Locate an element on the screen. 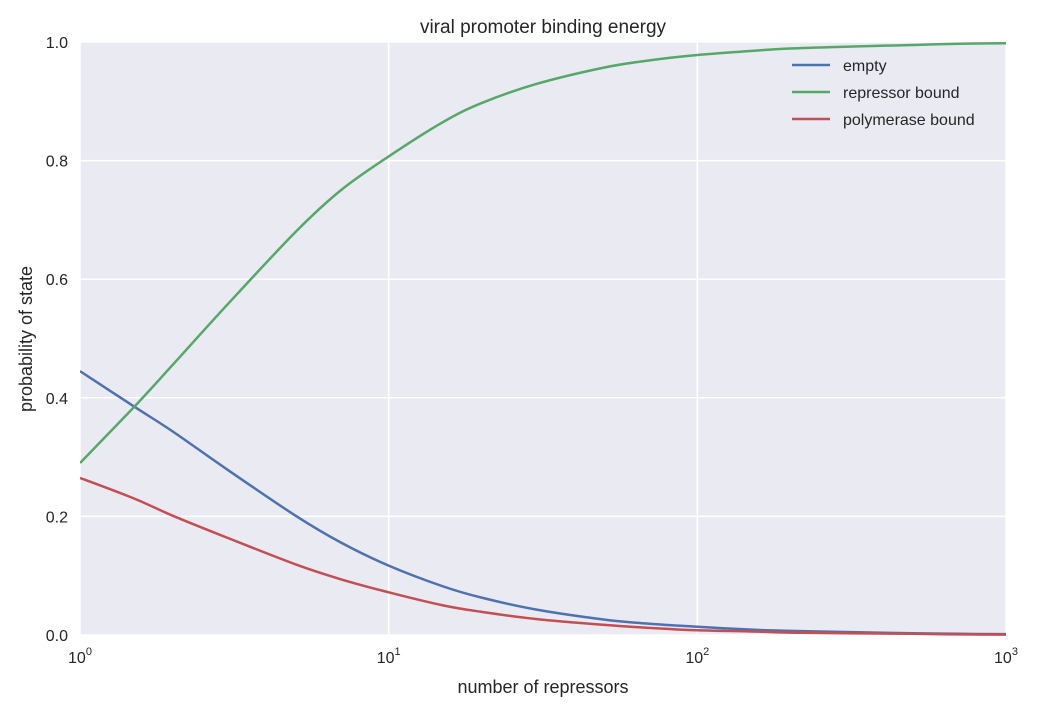 The height and width of the screenshot is (715, 1040). legend: empty repressor bound polymerase bound is located at coordinates (883, 93).